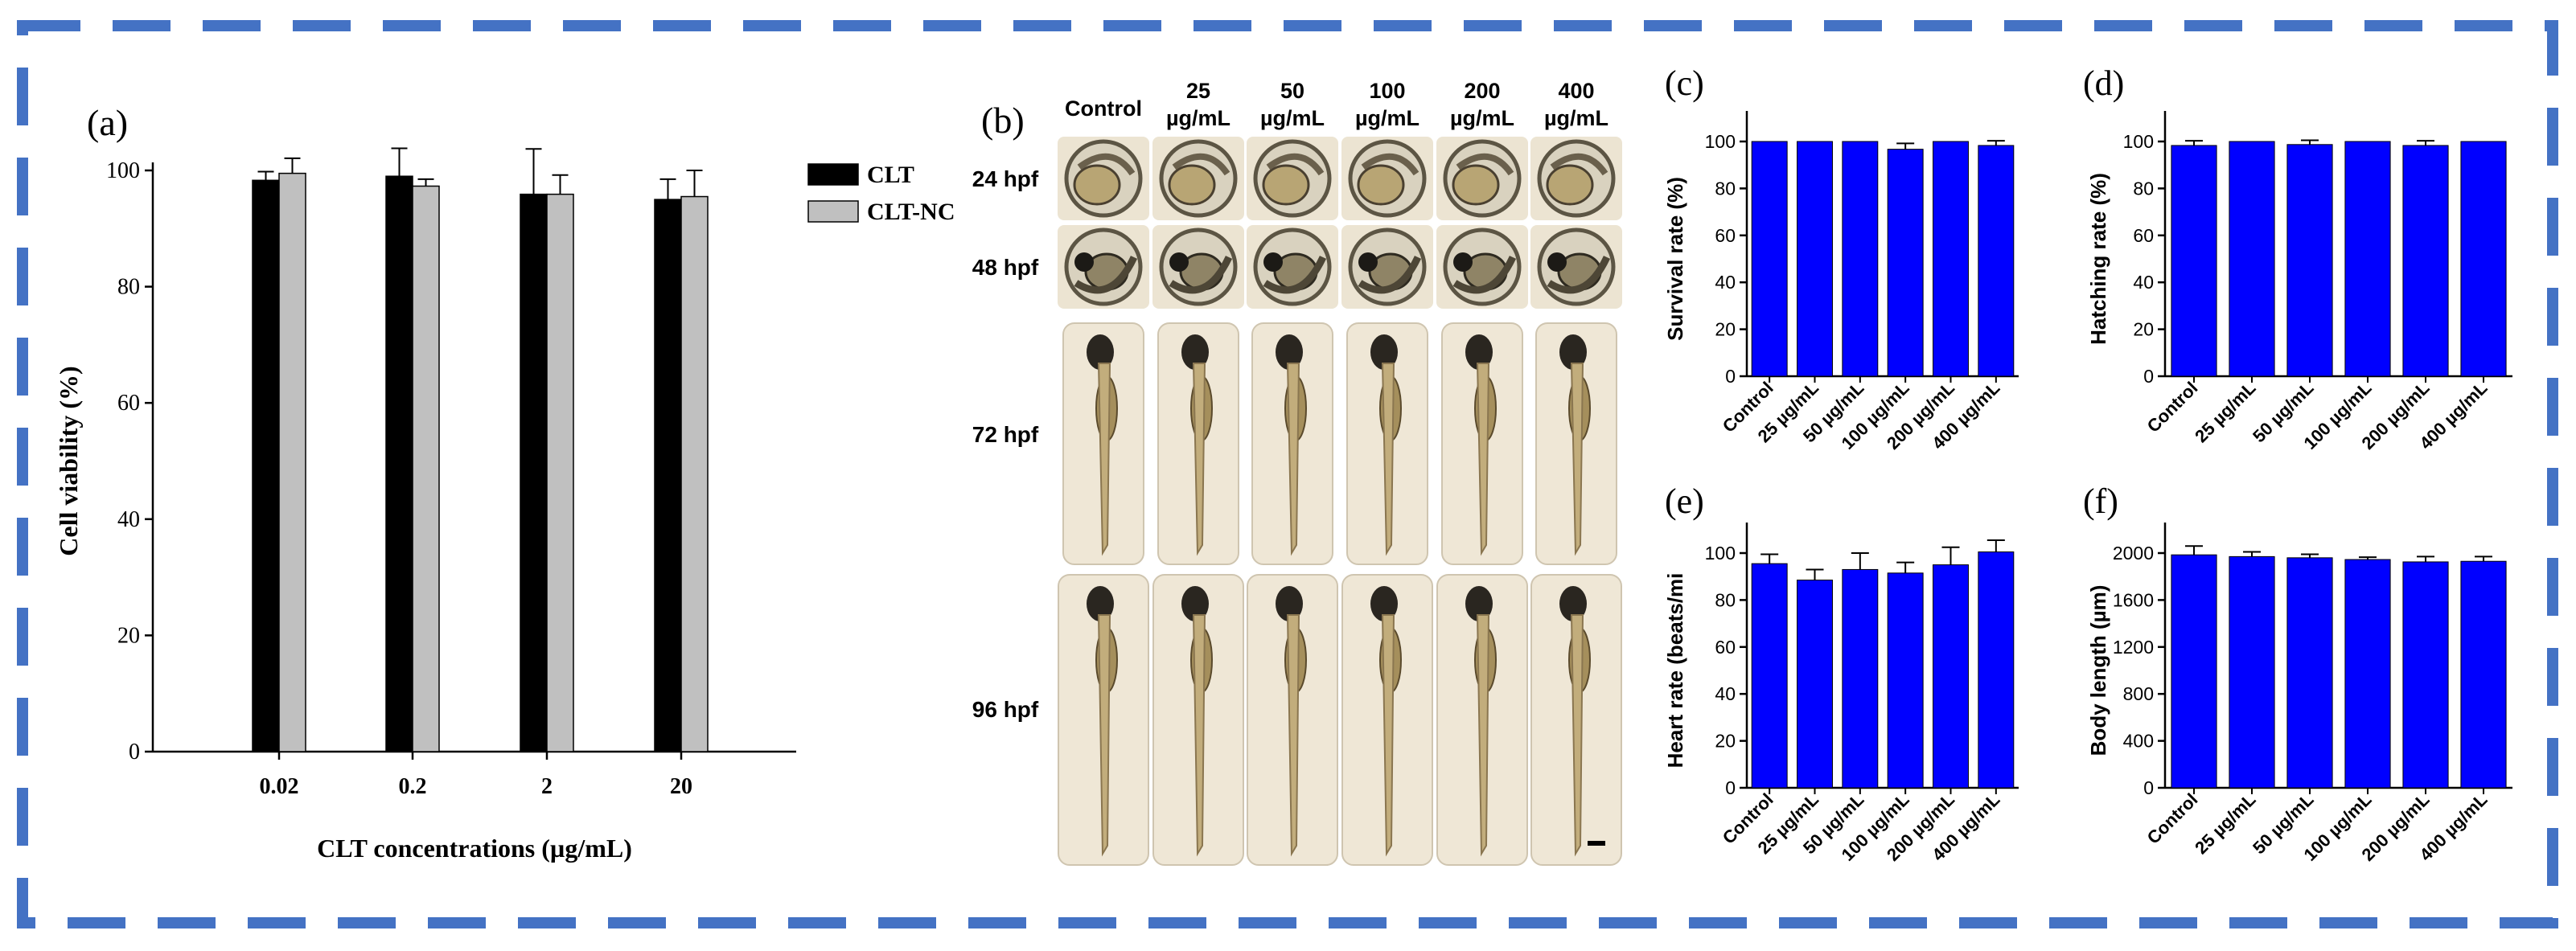  What do you see at coordinates (1005, 435) in the screenshot?
I see `row-label: 72 hpf` at bounding box center [1005, 435].